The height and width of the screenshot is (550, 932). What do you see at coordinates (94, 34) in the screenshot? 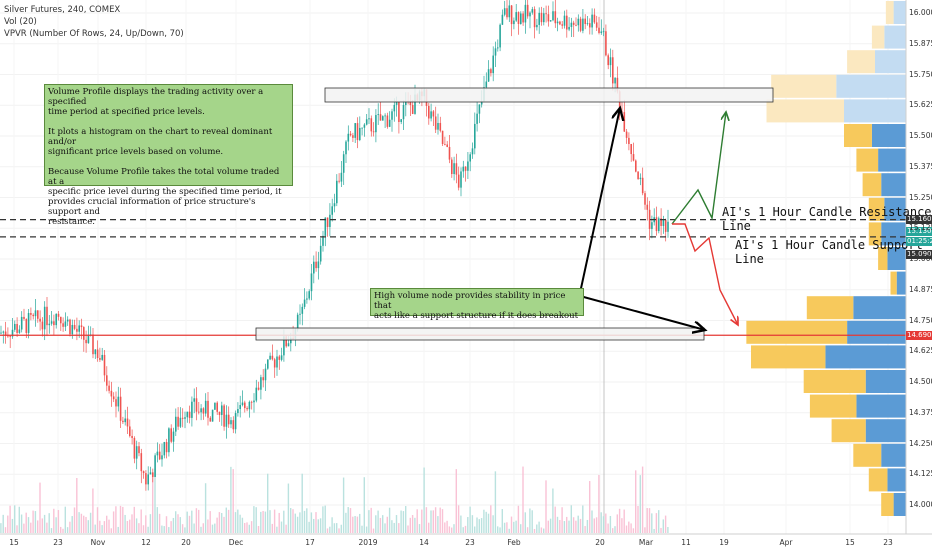
I see `vpvr-study-label: VPVR (Number Of Rows, 24, Up/Down, 70)` at bounding box center [94, 34].